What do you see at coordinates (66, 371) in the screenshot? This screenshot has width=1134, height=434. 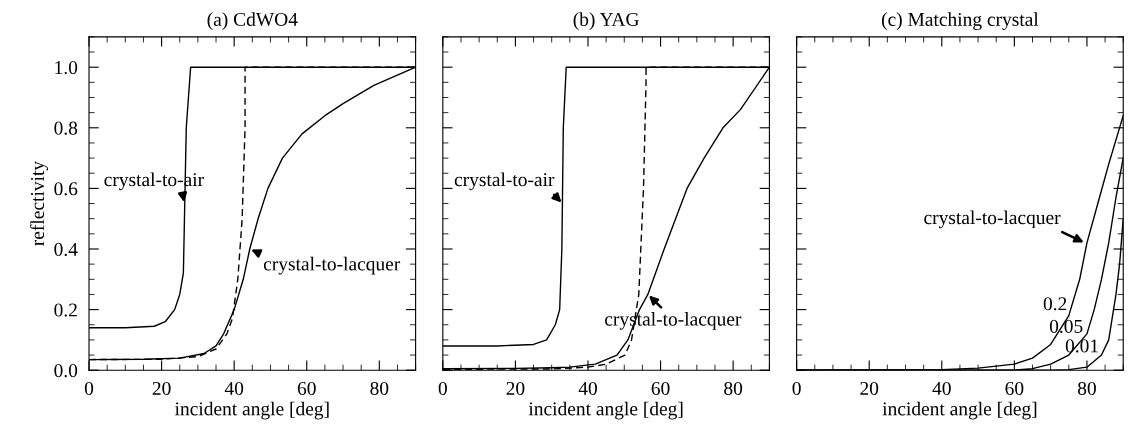 I see `y-tick-label: 0.0` at bounding box center [66, 371].